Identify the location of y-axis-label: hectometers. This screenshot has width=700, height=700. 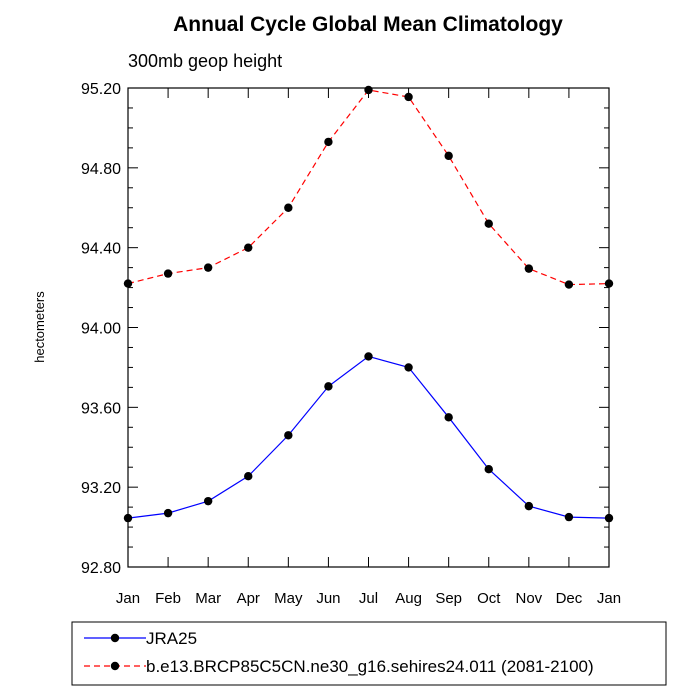
(39, 327).